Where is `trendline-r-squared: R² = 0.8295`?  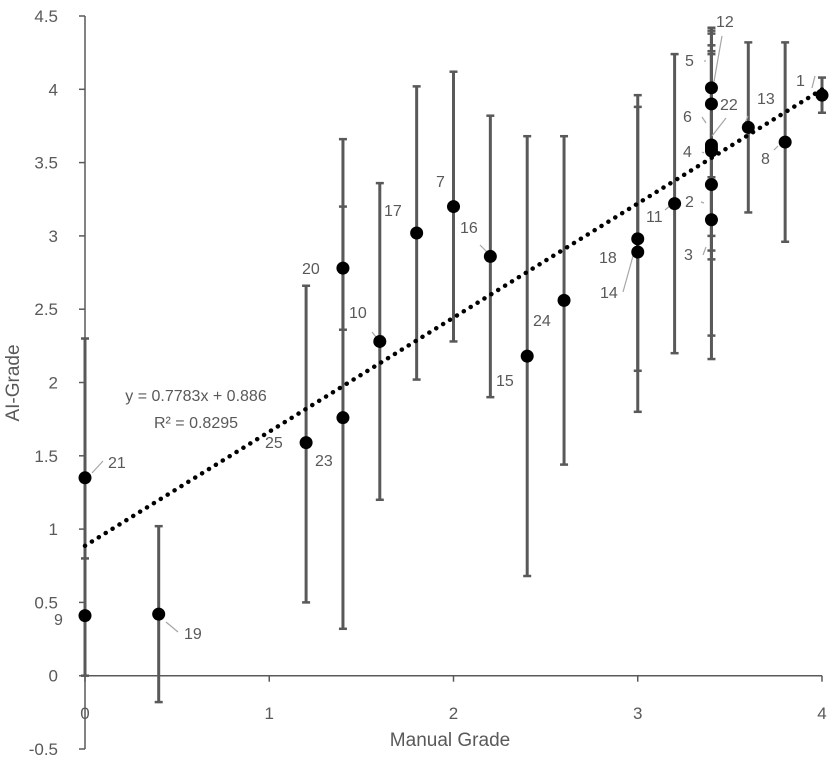
trendline-r-squared: R² = 0.8295 is located at coordinates (196, 423).